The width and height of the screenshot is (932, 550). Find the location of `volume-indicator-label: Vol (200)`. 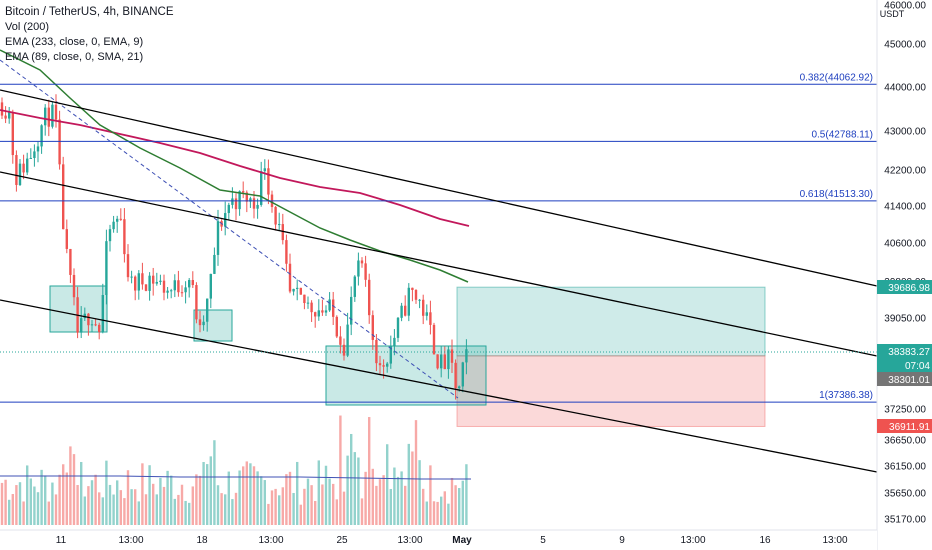

volume-indicator-label: Vol (200) is located at coordinates (27, 27).